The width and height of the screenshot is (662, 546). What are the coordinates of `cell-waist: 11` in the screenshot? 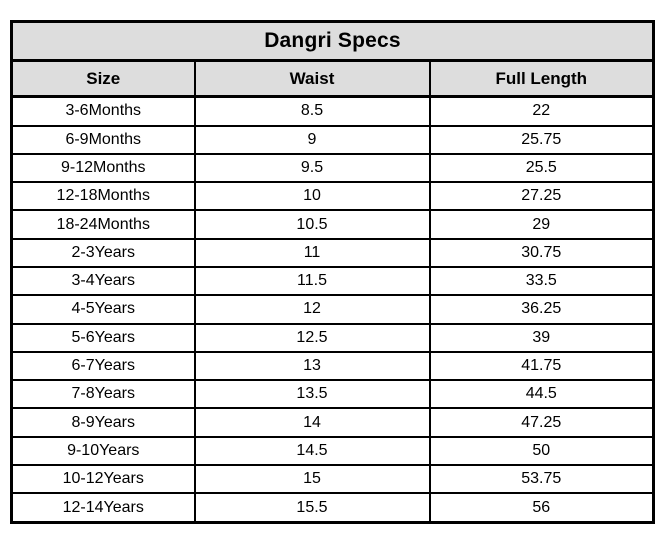 It's located at (312, 252).